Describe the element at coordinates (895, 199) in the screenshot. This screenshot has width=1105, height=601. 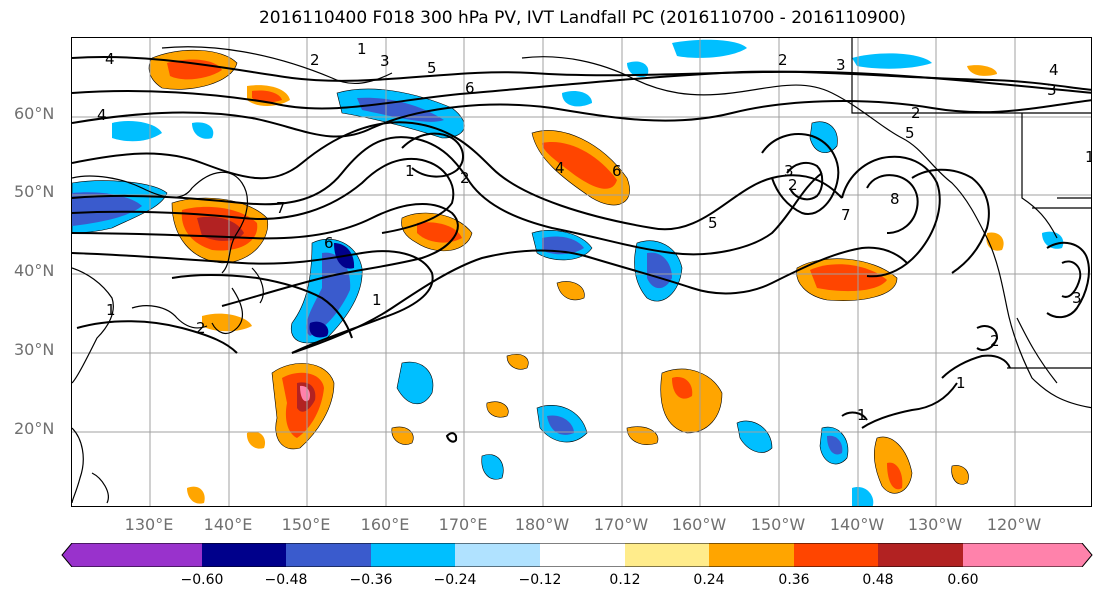
I see `contour-label: 8` at that location.